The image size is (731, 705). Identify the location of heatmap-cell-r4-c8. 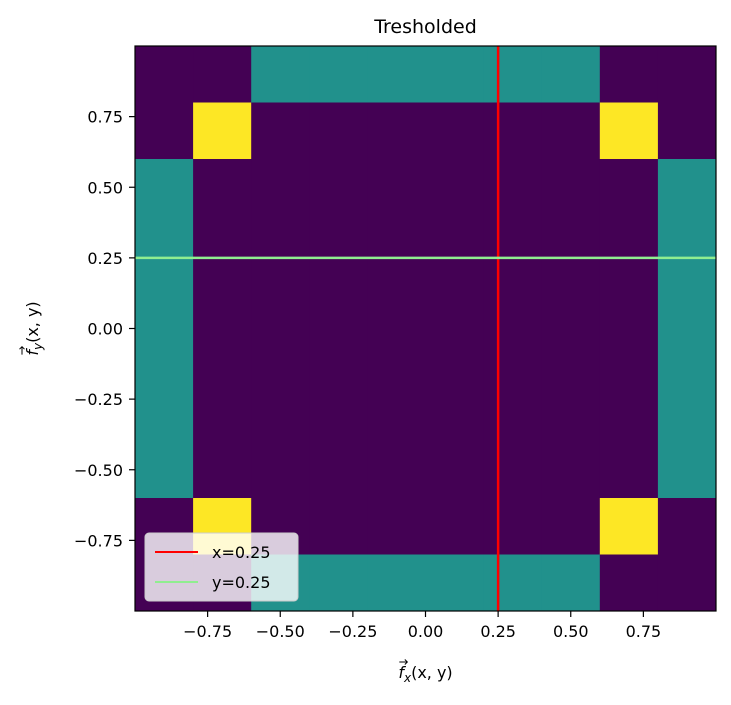
(629, 300).